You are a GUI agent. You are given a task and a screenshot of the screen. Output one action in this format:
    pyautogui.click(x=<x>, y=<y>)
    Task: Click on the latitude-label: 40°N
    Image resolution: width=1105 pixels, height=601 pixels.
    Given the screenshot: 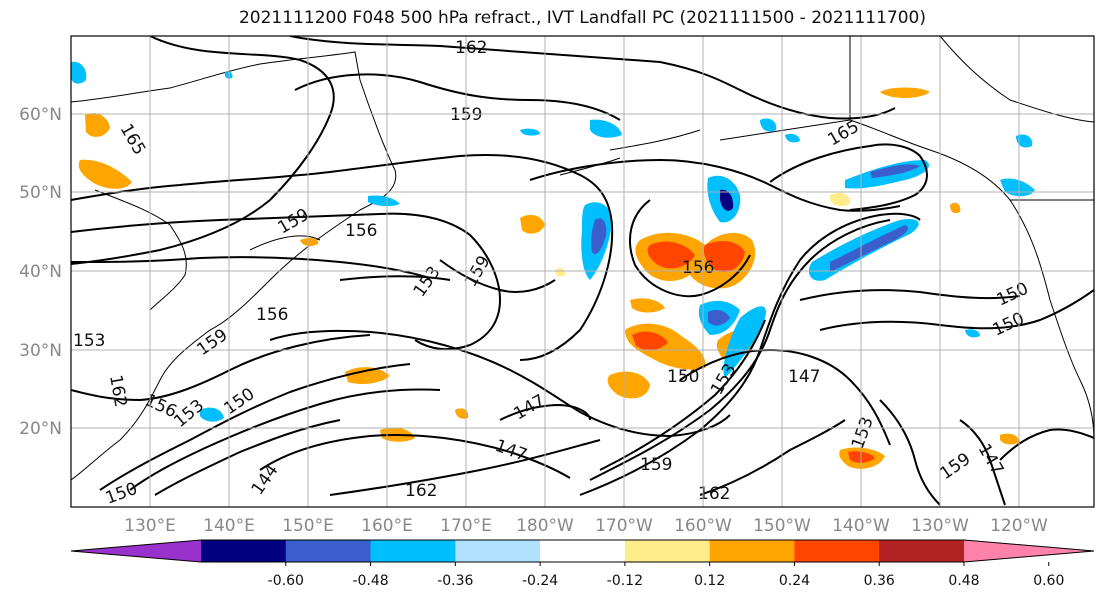 What is the action you would take?
    pyautogui.click(x=40, y=272)
    